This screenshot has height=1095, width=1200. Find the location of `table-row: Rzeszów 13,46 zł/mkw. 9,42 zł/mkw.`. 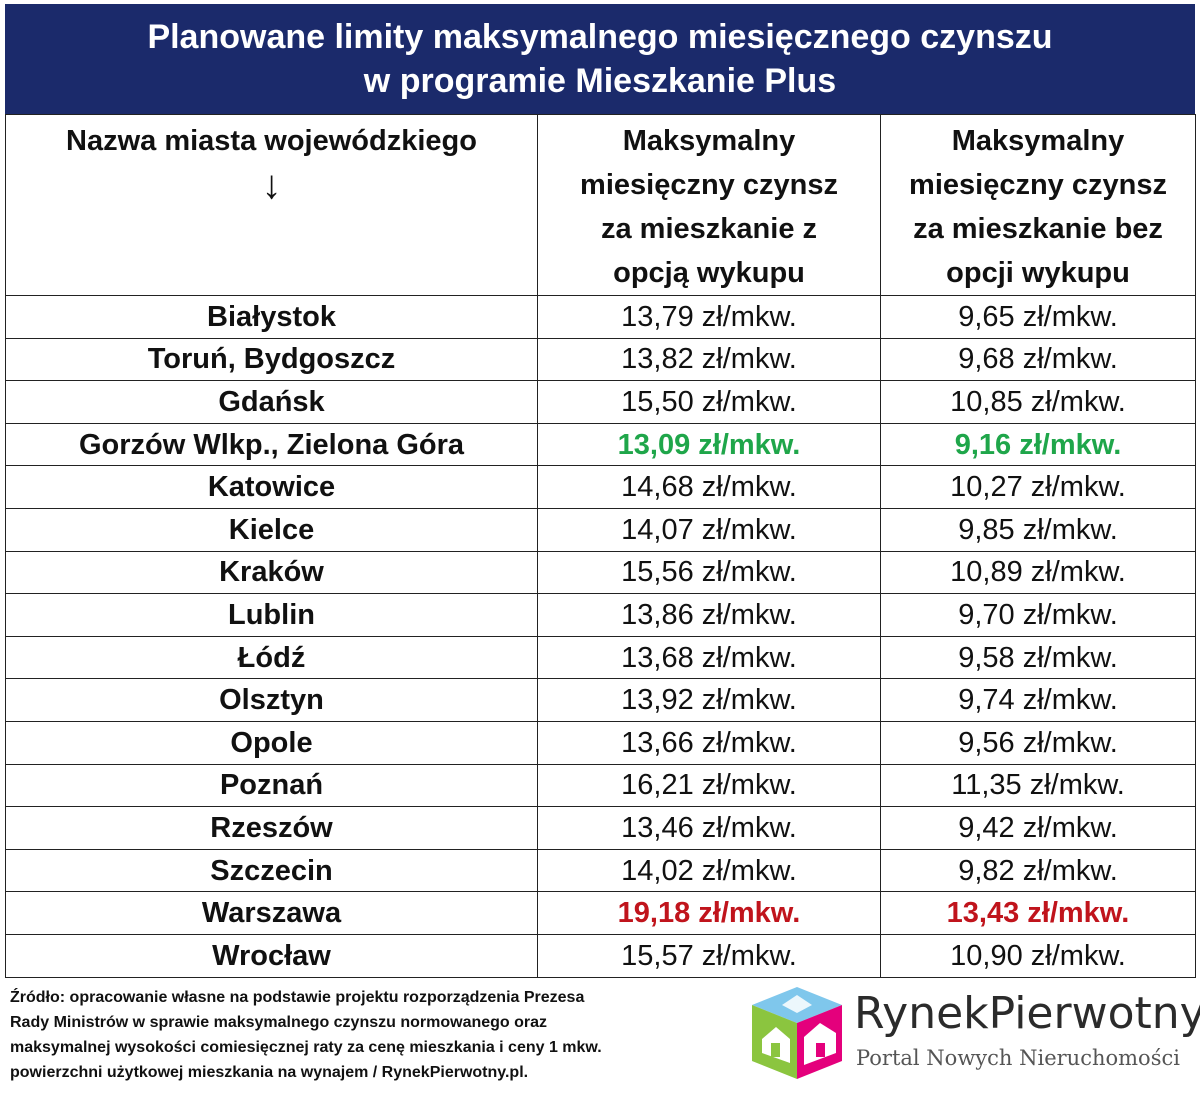

table-row: Rzeszów 13,46 zł/mkw. 9,42 zł/mkw. is located at coordinates (600, 828).